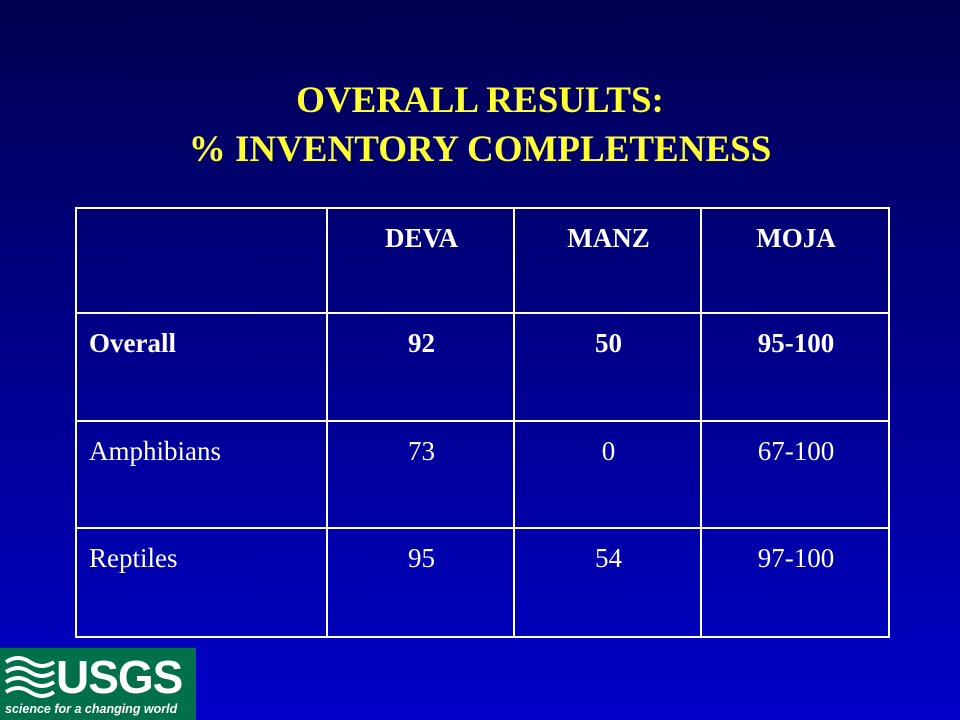 This screenshot has height=720, width=960. I want to click on row-label: Overall, so click(201, 367).